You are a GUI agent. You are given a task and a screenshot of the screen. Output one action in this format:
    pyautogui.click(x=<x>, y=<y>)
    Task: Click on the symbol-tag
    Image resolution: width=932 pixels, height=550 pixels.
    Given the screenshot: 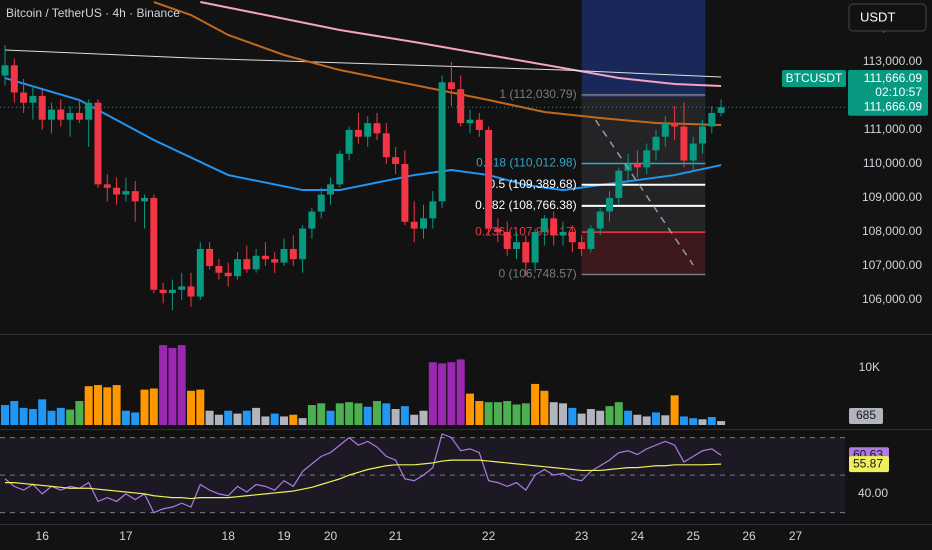 What is the action you would take?
    pyautogui.click(x=814, y=78)
    